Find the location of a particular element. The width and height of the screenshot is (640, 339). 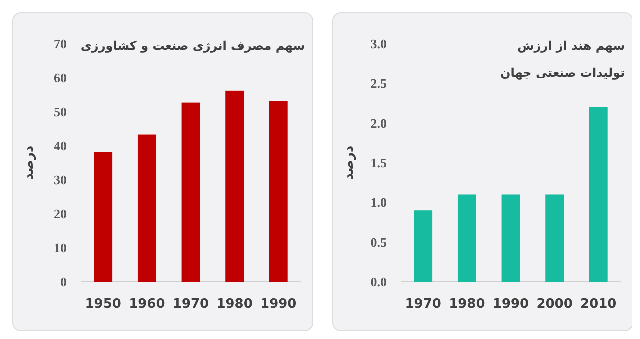

y-tick-label: 30 is located at coordinates (60, 180).